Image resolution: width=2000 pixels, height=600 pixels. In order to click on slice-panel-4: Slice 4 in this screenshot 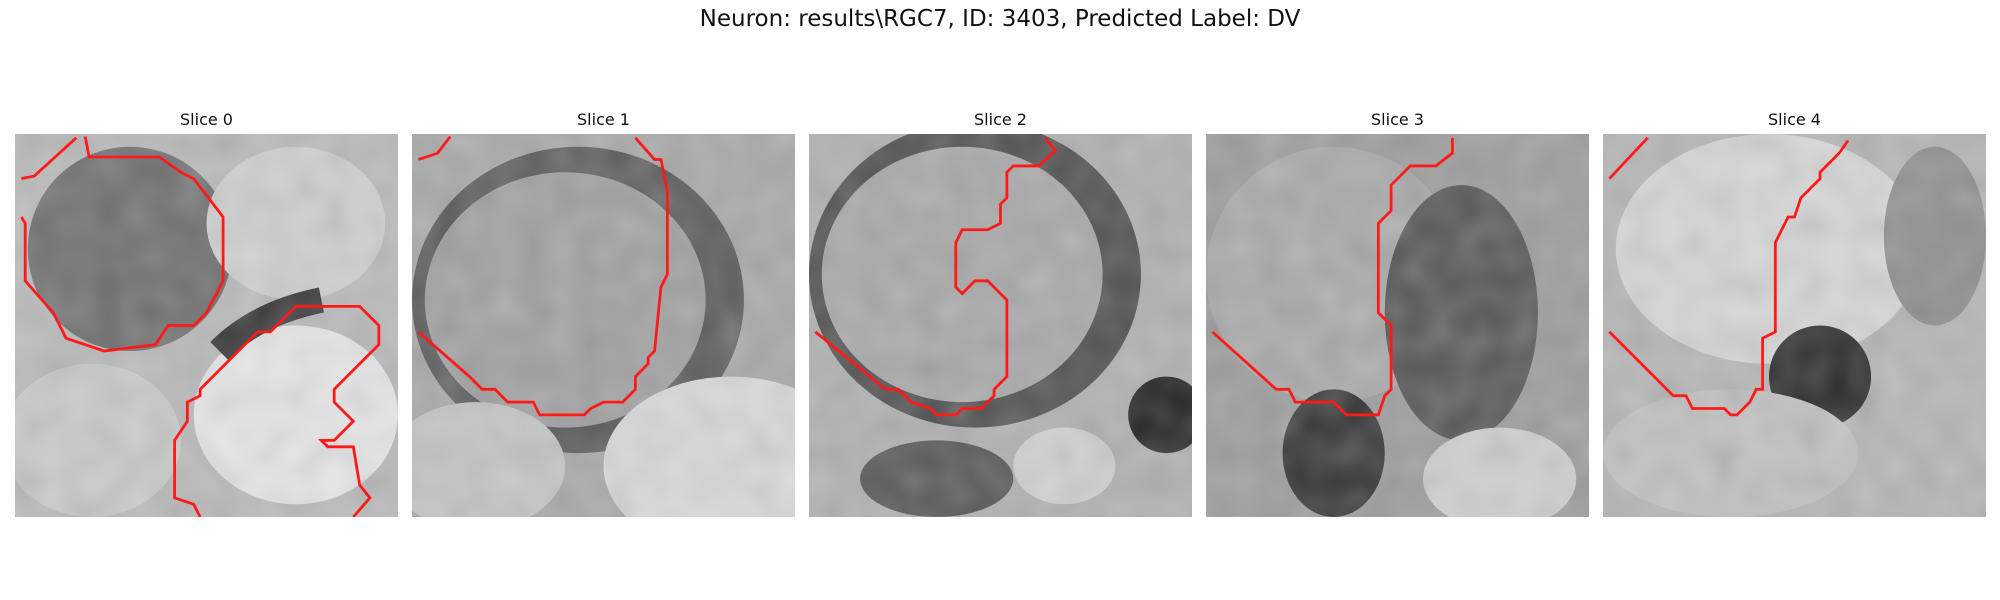, I will do `click(1794, 312)`.